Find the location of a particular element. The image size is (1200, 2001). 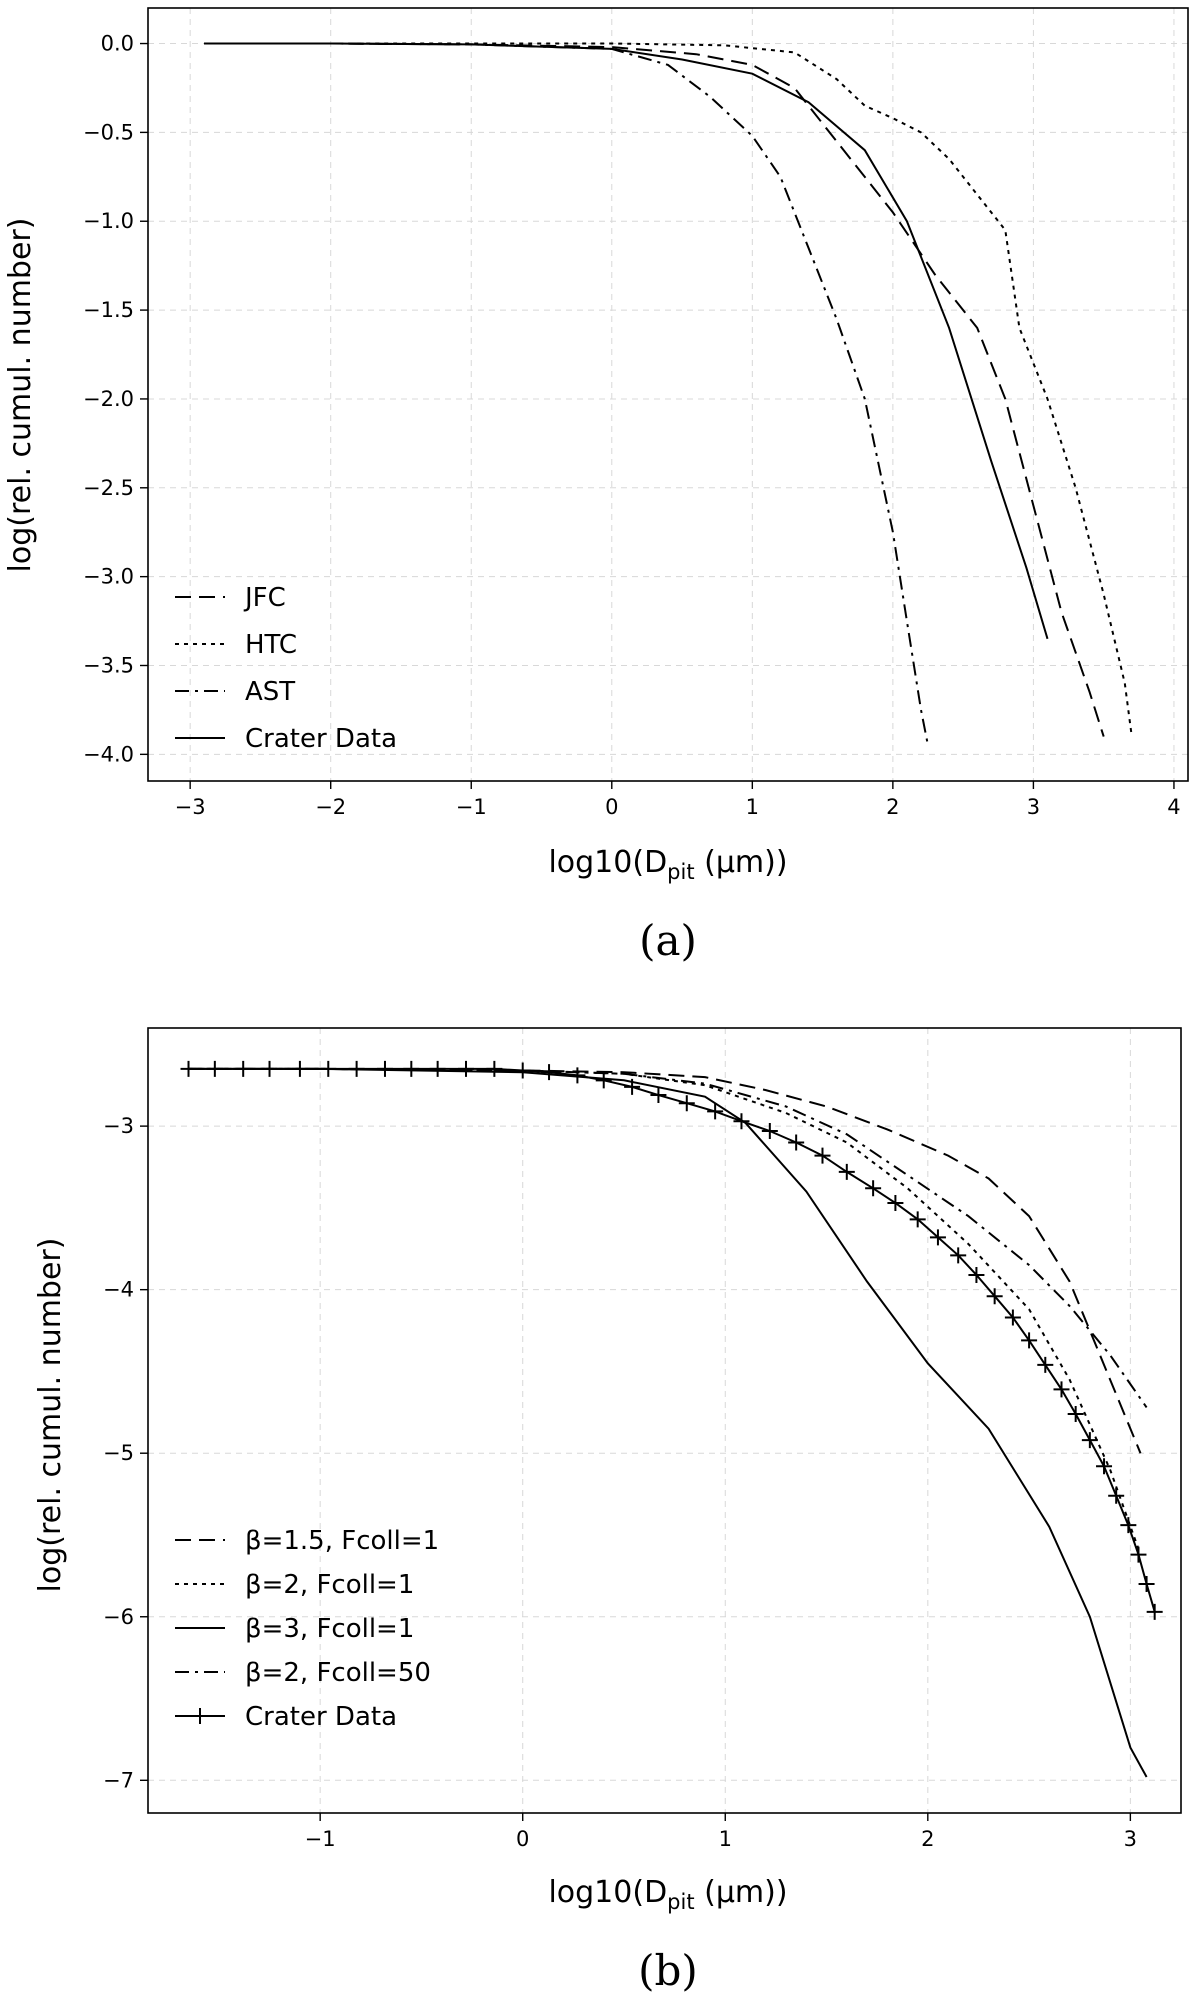

x-axis-label-b: log10(Dpit (μm)) is located at coordinates (667, 1894).